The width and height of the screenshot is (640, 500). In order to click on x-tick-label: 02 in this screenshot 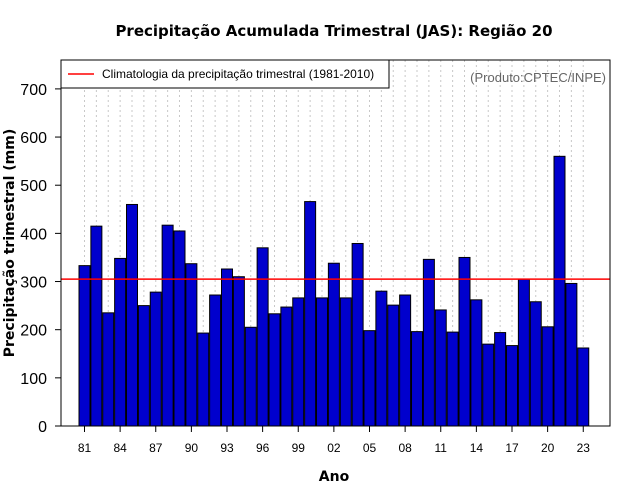, I will do `click(334, 448)`.